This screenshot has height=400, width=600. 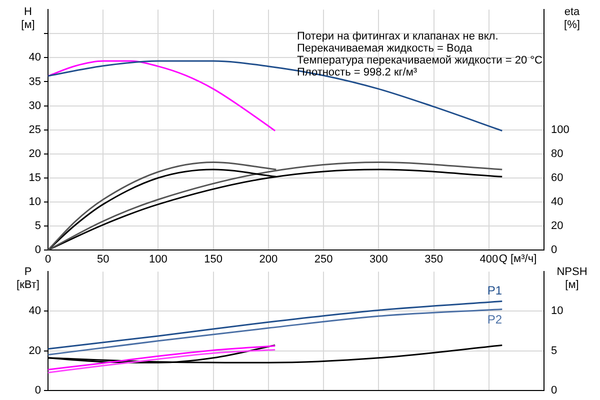 What do you see at coordinates (158, 260) in the screenshot?
I see `x-tick-label: 100` at bounding box center [158, 260].